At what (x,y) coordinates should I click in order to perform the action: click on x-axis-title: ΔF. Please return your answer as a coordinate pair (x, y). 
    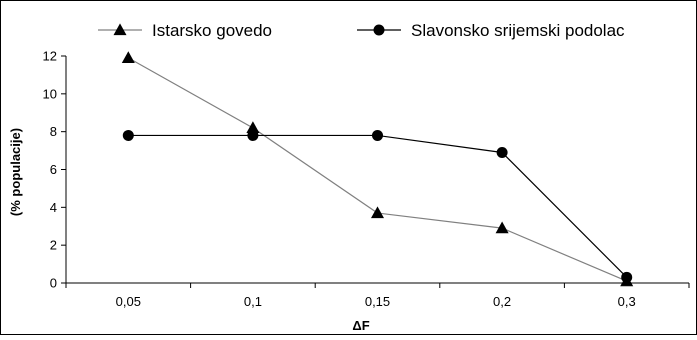
    Looking at the image, I should click on (360, 325).